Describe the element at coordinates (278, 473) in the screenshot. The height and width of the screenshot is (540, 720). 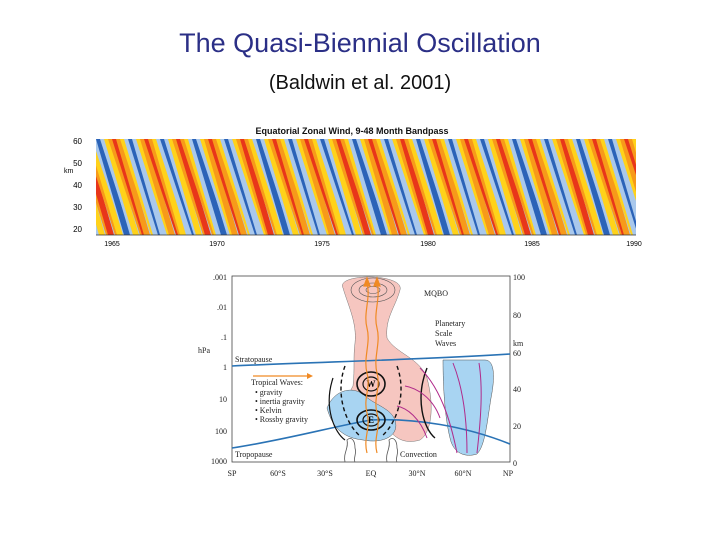
I see `lat-tick: 60°S` at that location.